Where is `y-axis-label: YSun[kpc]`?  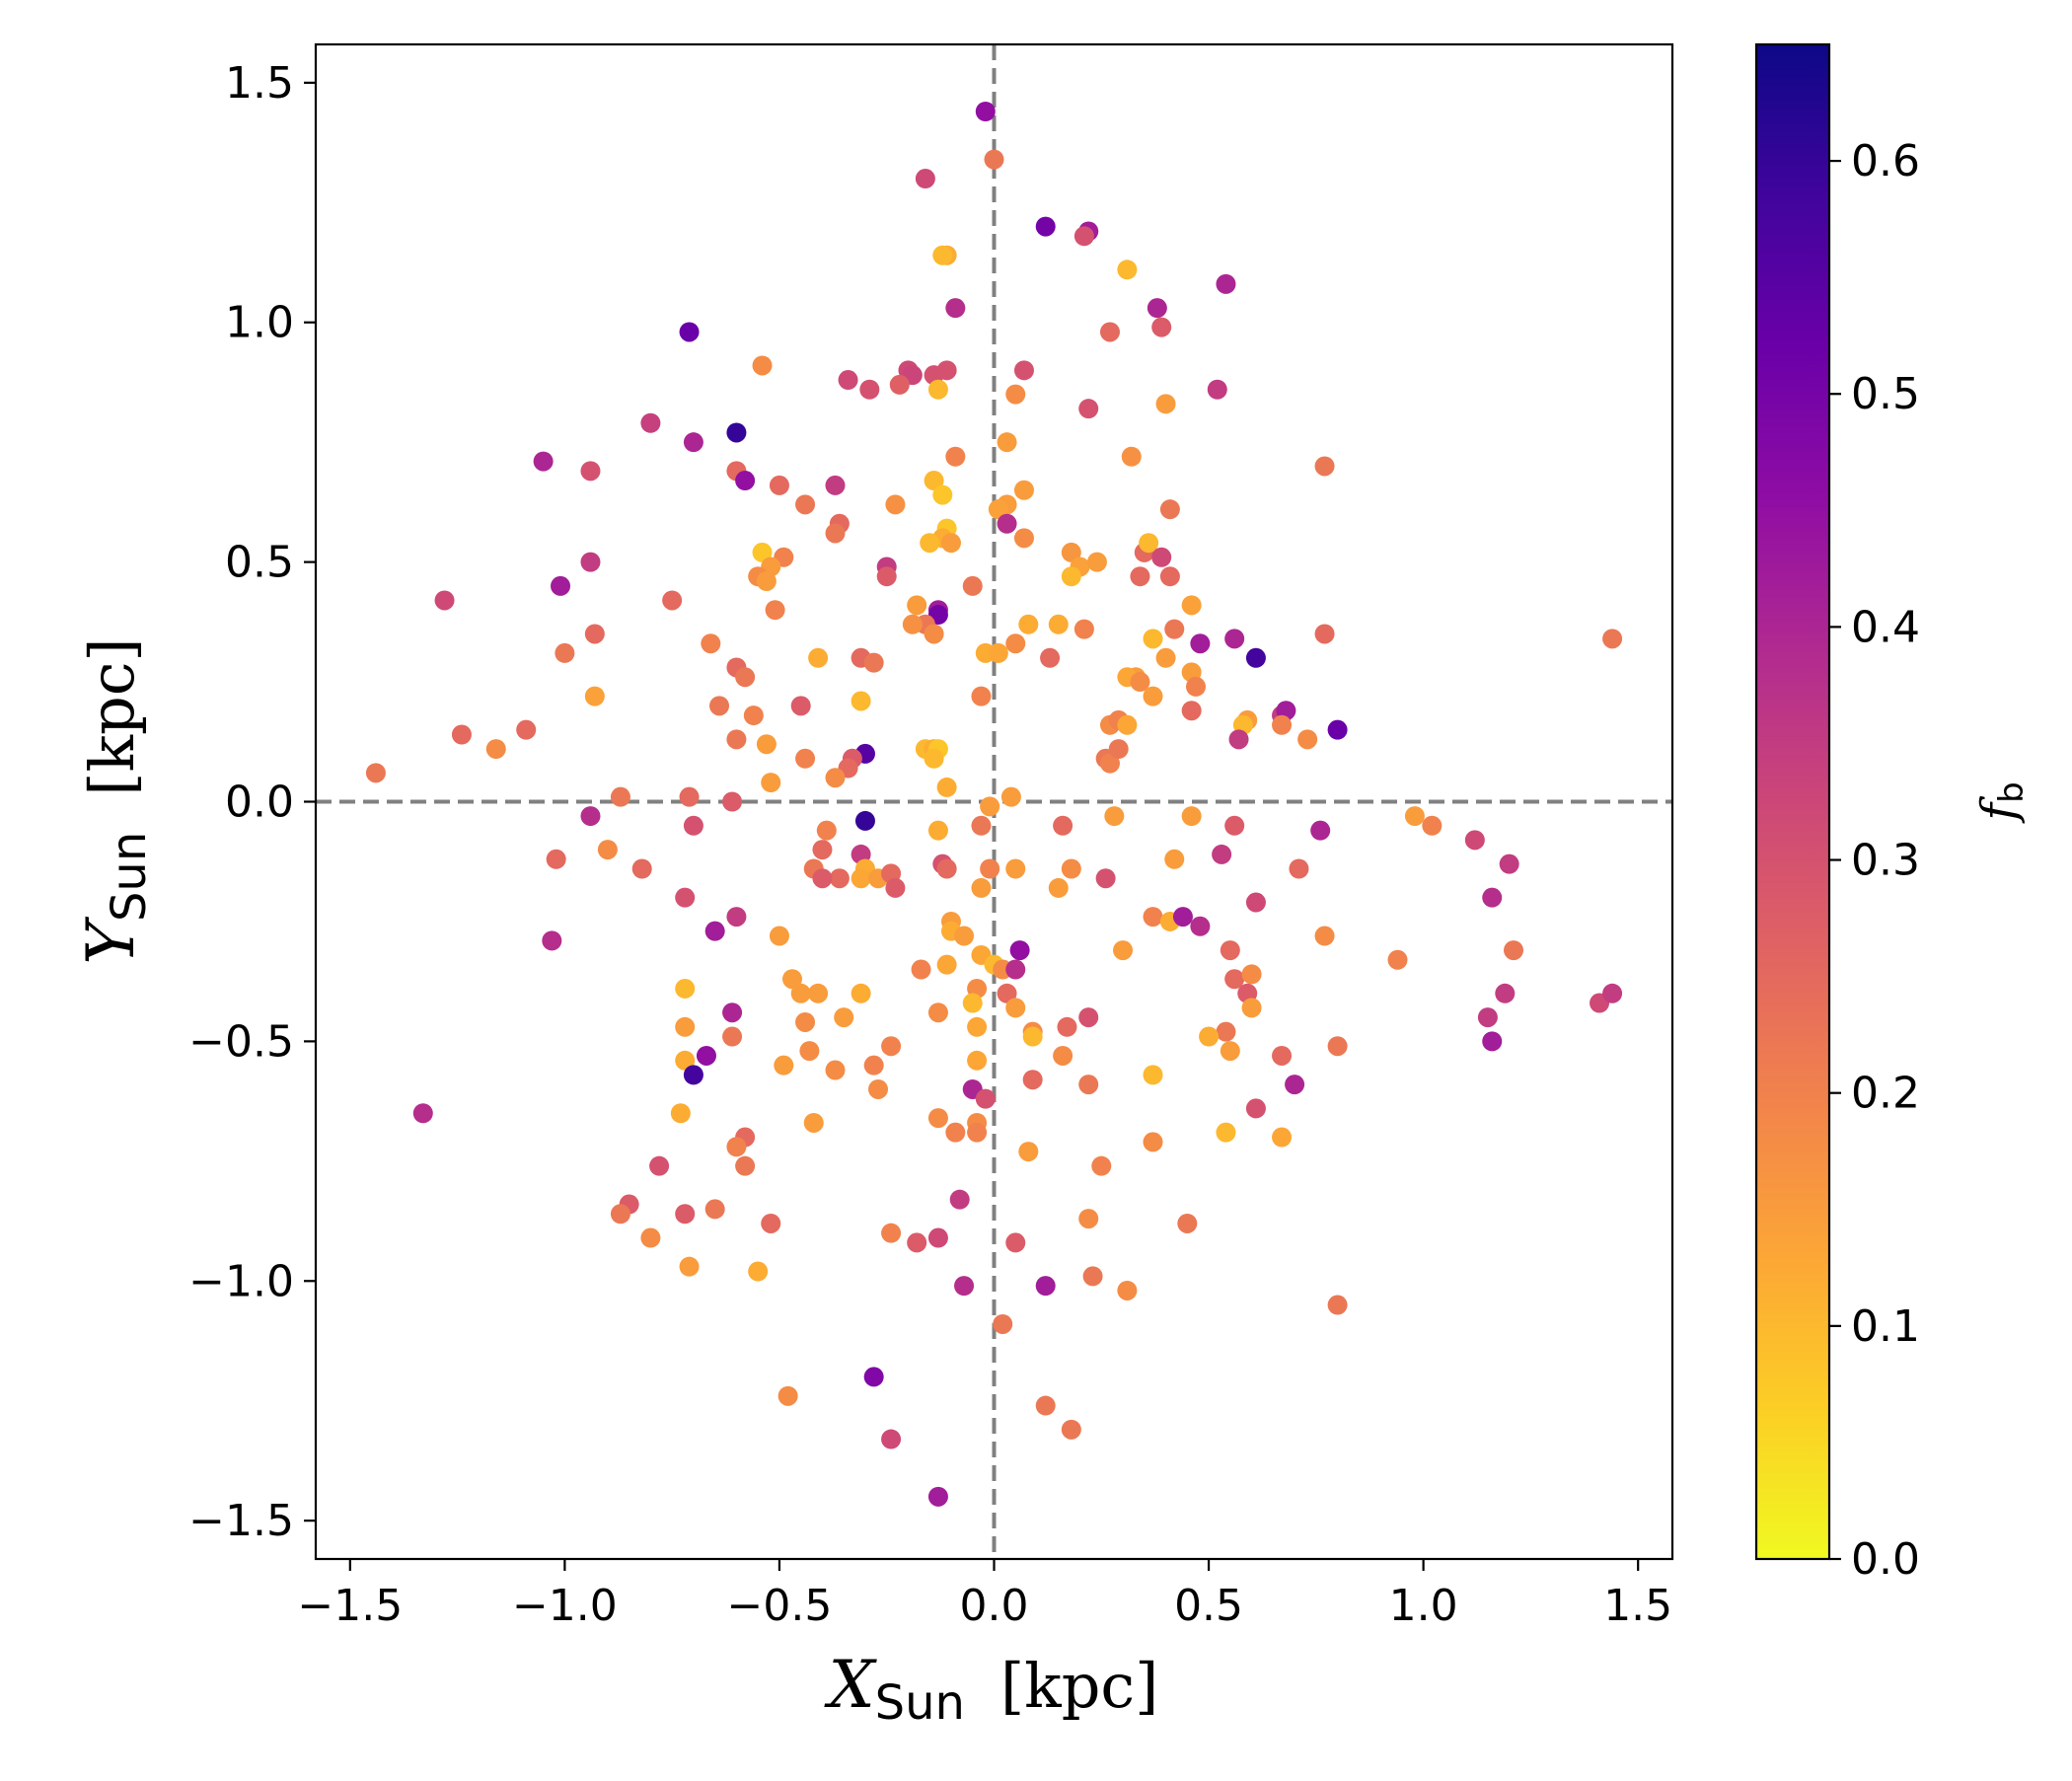 y-axis-label: YSun[kpc] is located at coordinates (115, 800).